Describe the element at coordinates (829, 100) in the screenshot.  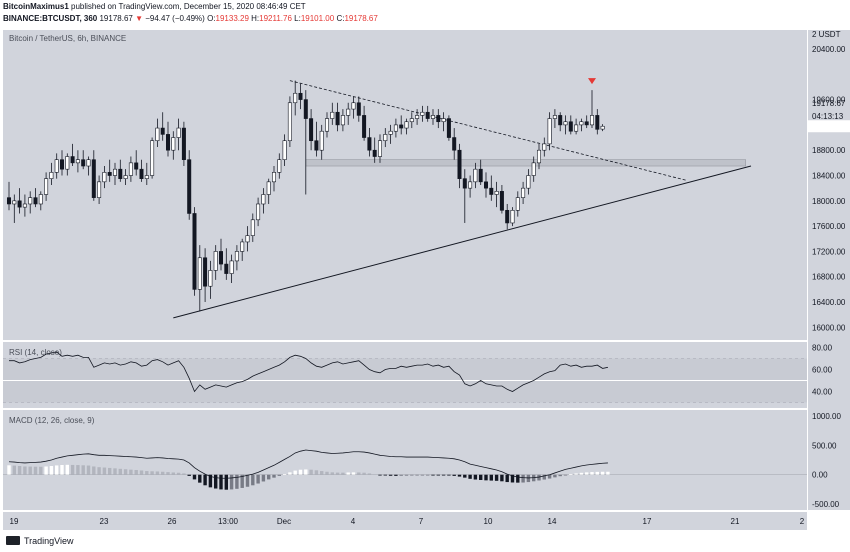
I see `price-tick-label: 19600.00` at that location.